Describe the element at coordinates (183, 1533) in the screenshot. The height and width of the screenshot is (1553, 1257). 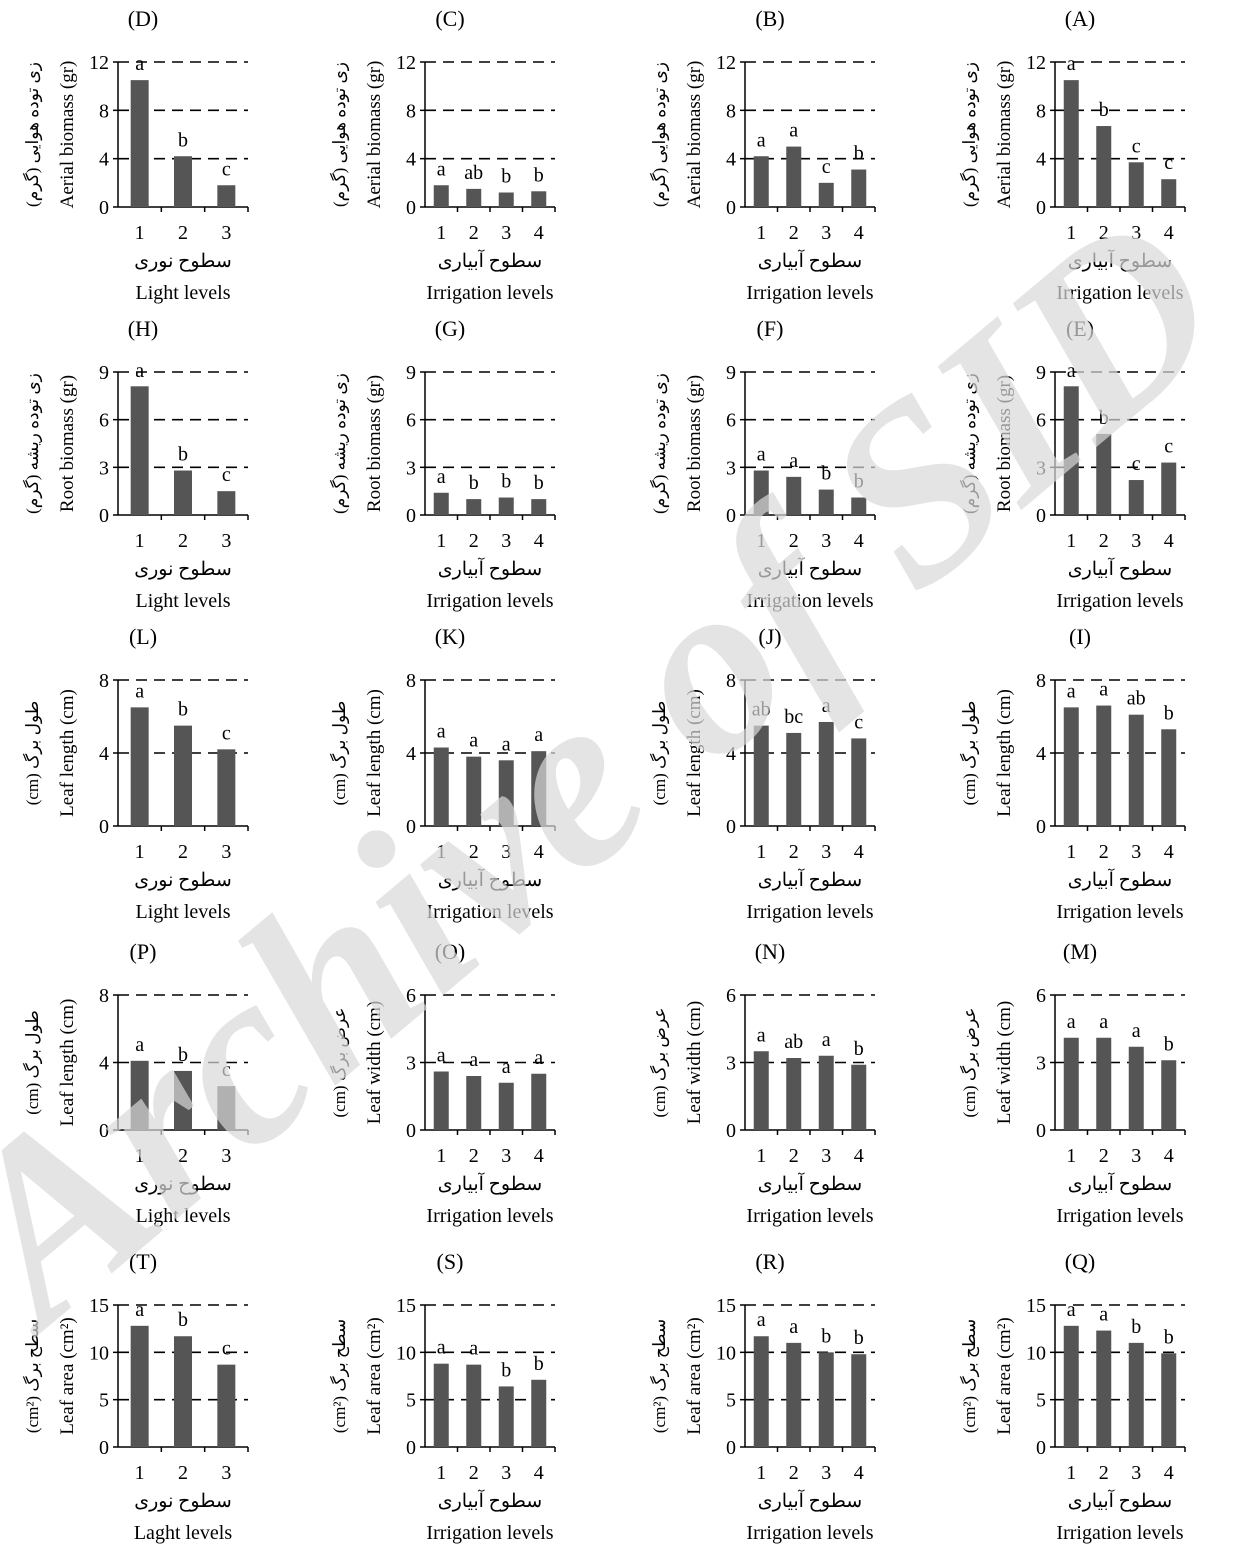
I see `x-axis-label: Laght levels` at that location.